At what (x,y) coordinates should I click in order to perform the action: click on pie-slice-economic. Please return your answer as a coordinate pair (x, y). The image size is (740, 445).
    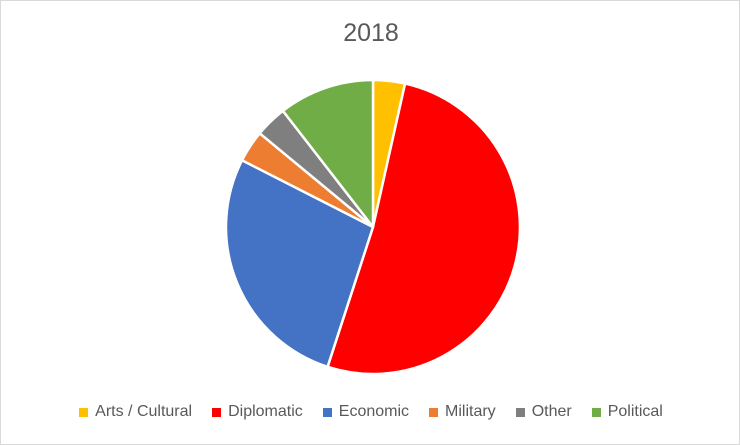
    Looking at the image, I should click on (299, 264).